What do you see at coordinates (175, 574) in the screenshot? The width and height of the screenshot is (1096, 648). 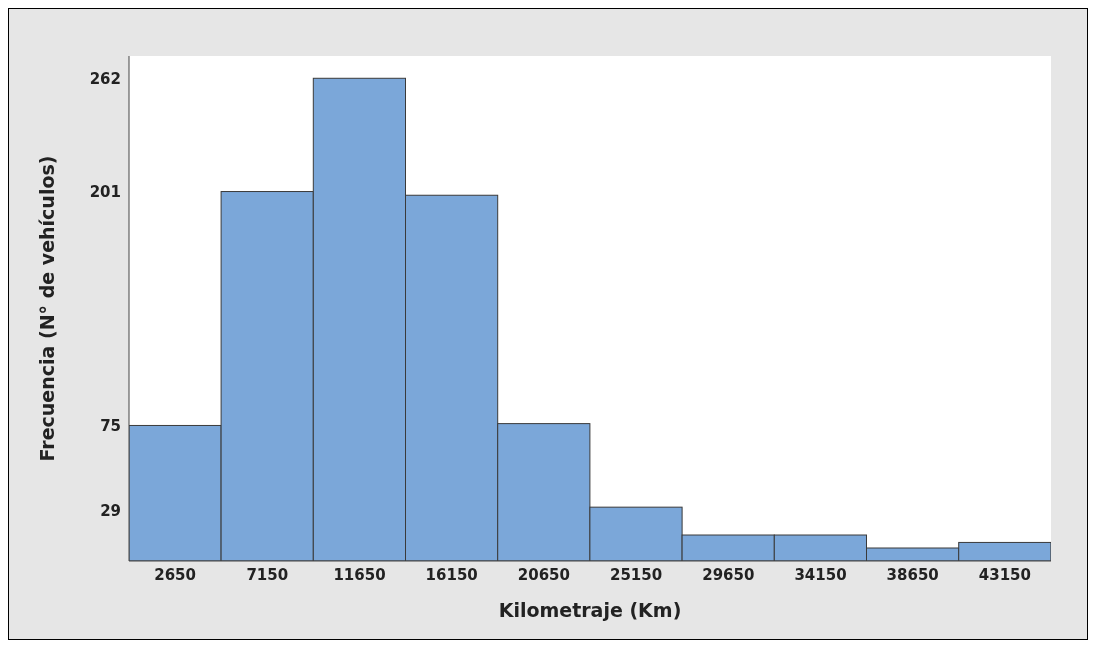 I see `x-tick-label: 2650` at bounding box center [175, 574].